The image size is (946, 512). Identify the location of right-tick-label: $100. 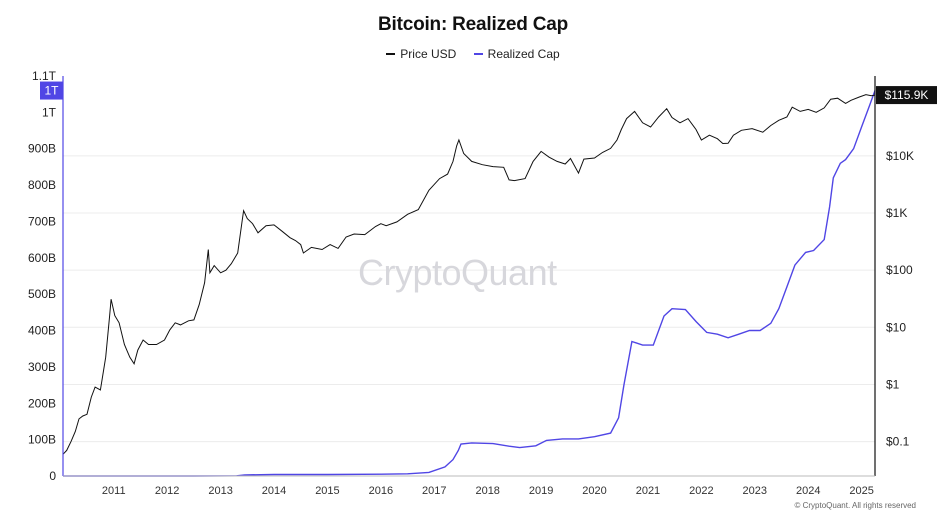
(899, 270).